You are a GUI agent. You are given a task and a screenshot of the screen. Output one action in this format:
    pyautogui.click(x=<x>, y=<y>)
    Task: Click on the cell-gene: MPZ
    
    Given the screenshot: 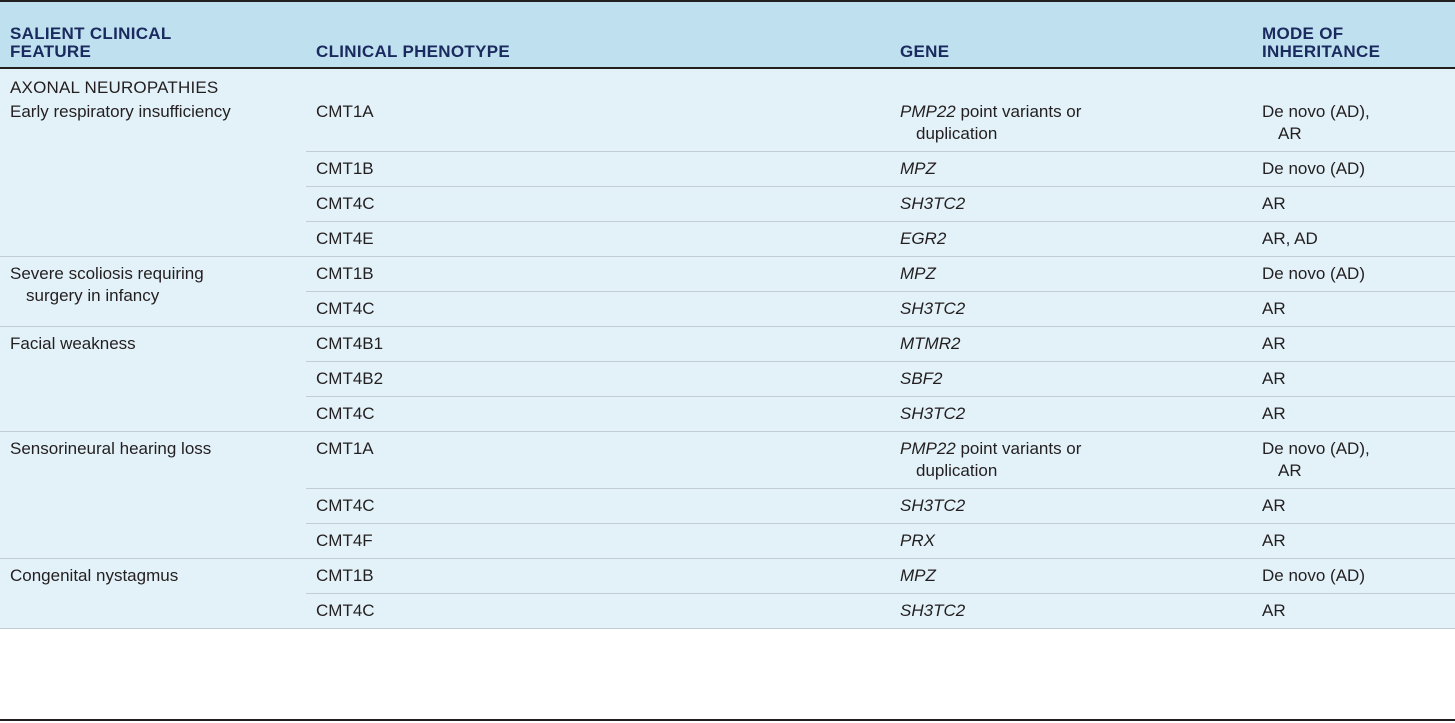 What is the action you would take?
    pyautogui.click(x=1071, y=169)
    